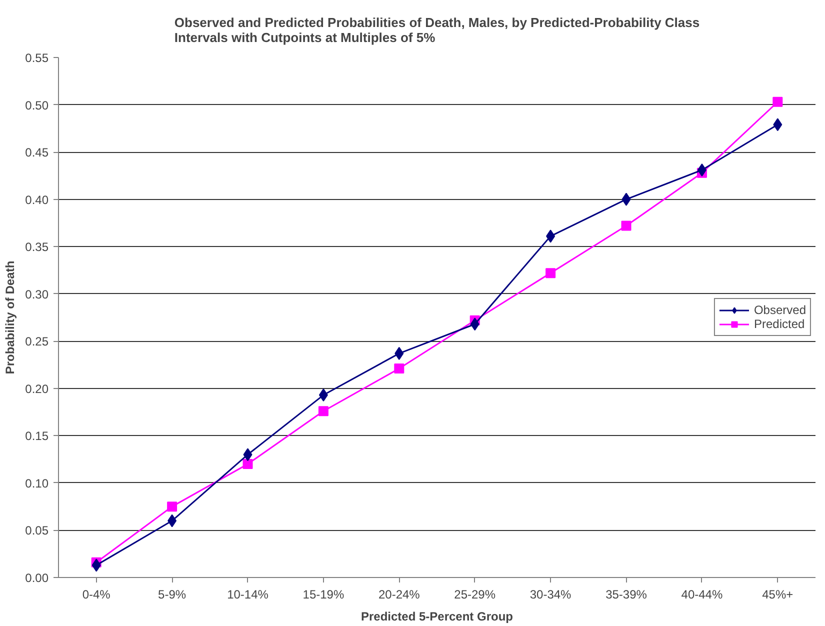  What do you see at coordinates (96, 595) in the screenshot?
I see `x-tick-label: 0-4%` at bounding box center [96, 595].